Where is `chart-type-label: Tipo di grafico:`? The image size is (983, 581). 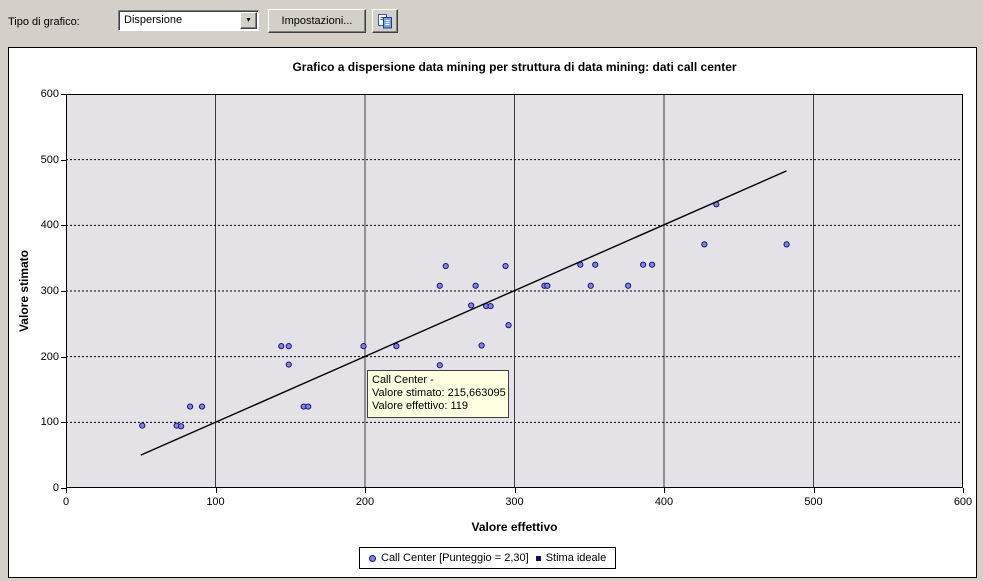
chart-type-label: Tipo di grafico: is located at coordinates (44, 22).